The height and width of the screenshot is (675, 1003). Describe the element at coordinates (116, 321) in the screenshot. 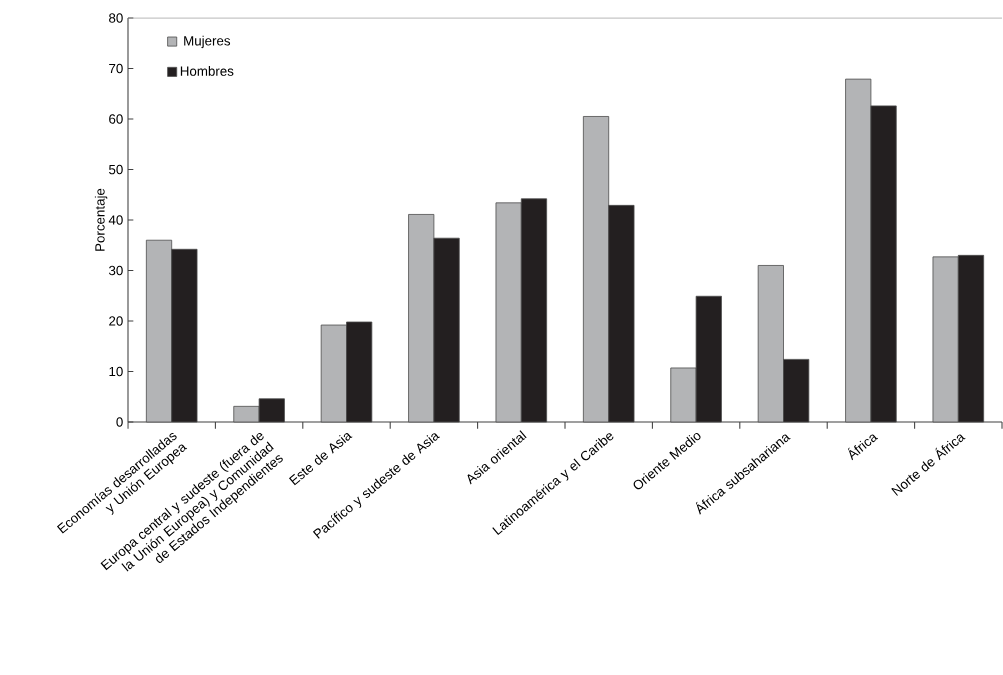

I see `y-tick-label: 20` at that location.